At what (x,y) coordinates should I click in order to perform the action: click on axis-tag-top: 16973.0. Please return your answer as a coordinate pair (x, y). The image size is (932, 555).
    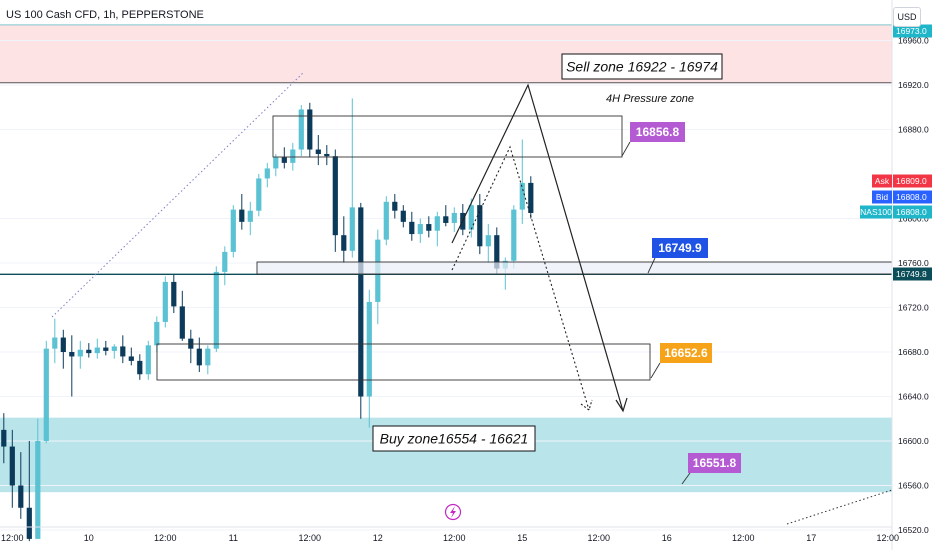
    Looking at the image, I should click on (911, 31).